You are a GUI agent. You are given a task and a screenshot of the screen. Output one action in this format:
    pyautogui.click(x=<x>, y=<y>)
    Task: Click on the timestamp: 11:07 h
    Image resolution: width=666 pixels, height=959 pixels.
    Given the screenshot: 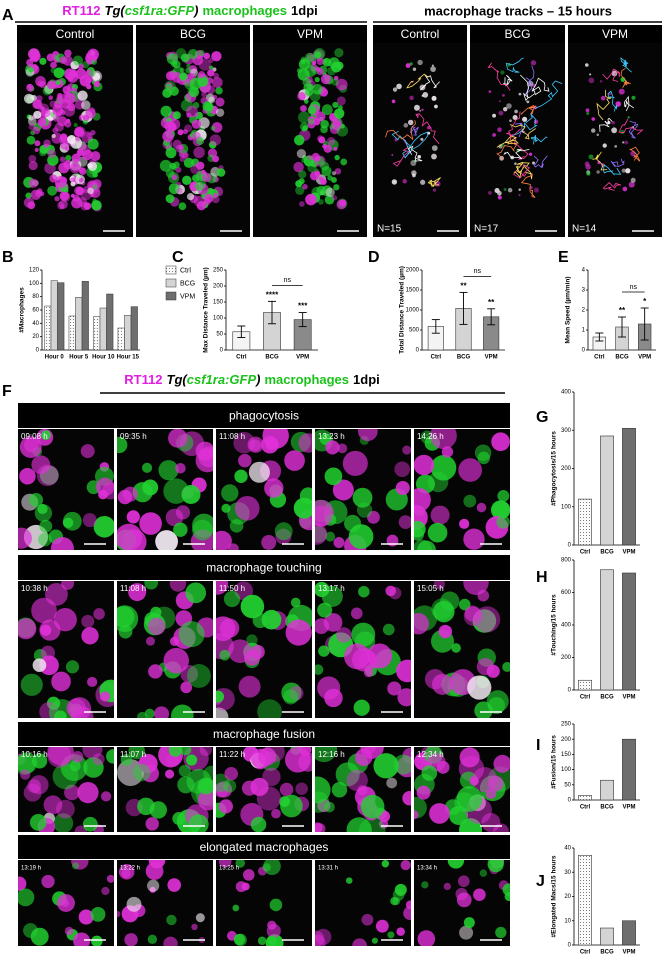 What is the action you would take?
    pyautogui.click(x=133, y=754)
    